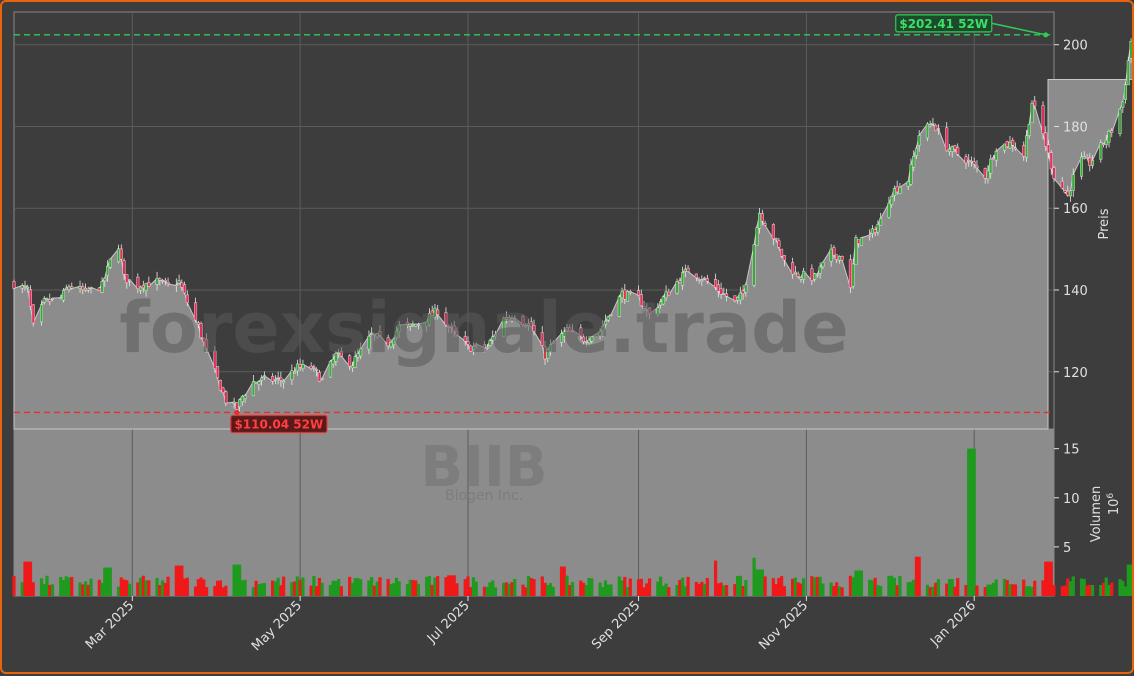  What do you see at coordinates (484, 496) in the screenshot?
I see `company-watermark: Biogen Inc.` at bounding box center [484, 496].